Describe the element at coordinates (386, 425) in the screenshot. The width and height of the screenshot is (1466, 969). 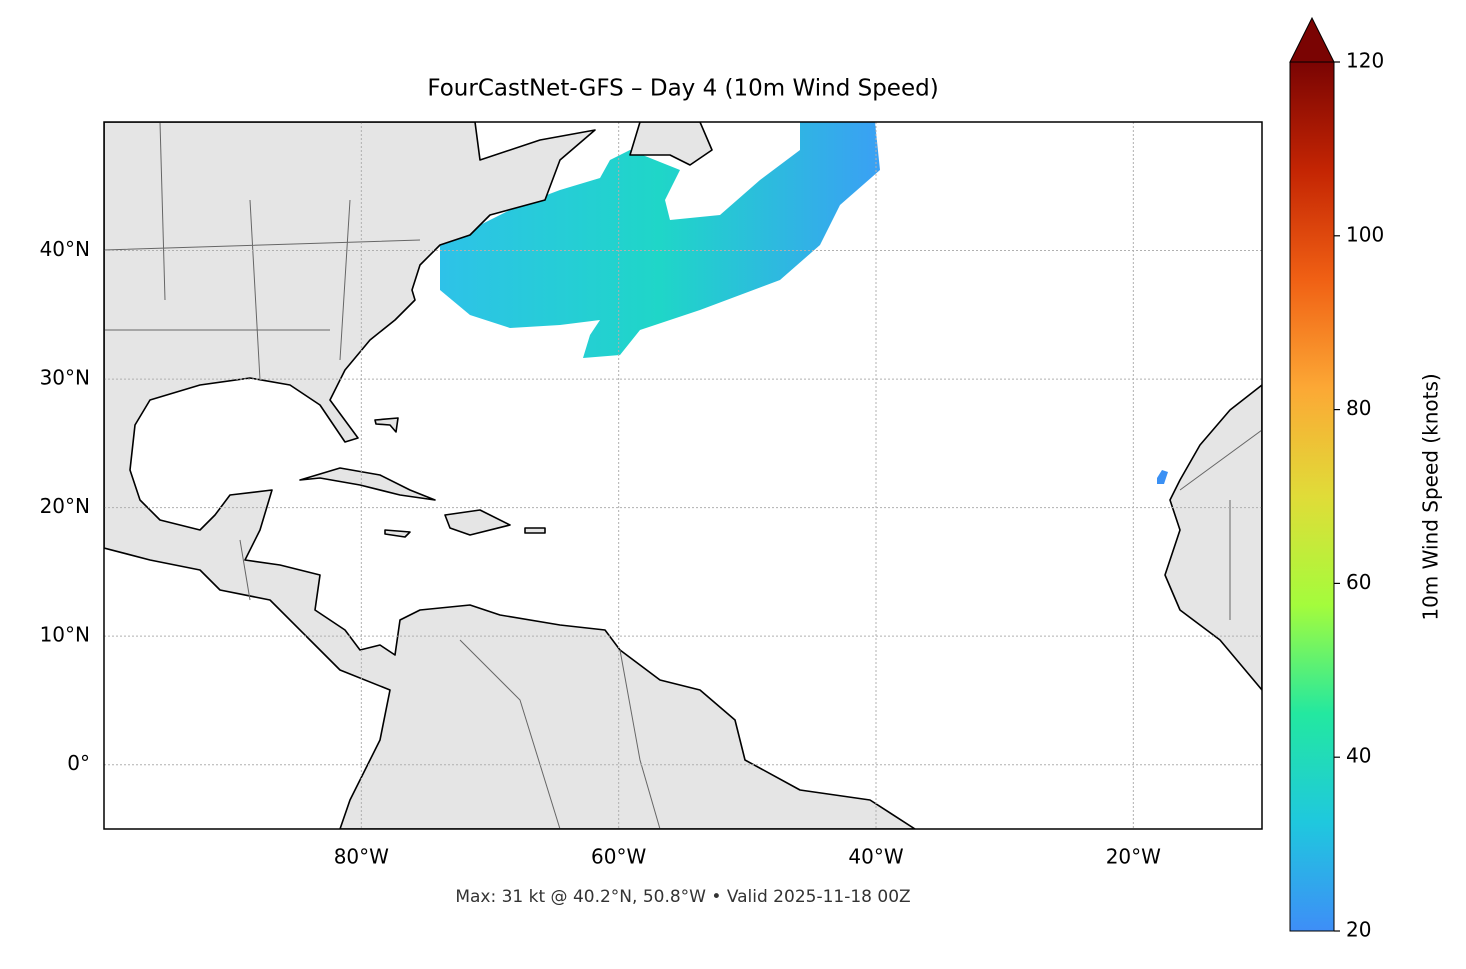
I see `bahamas` at that location.